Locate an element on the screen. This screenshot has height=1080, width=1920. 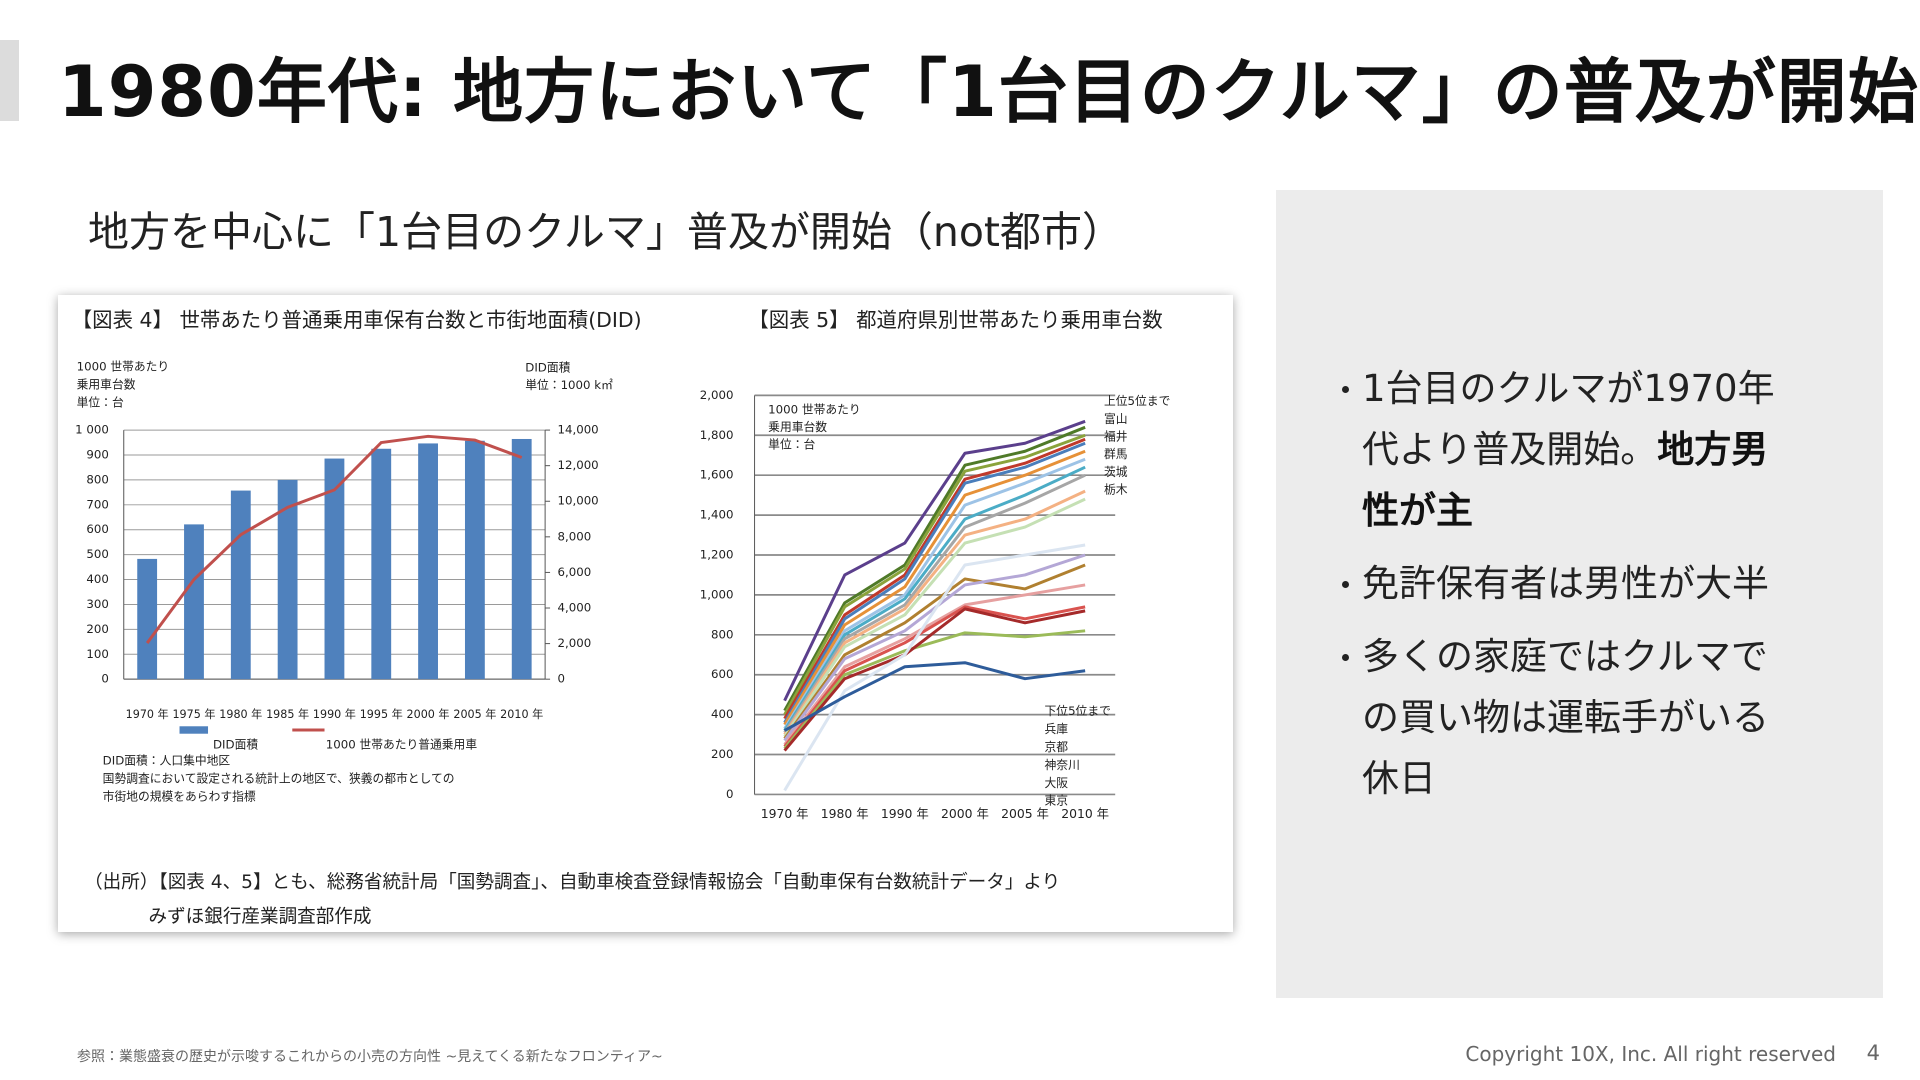
y-tick-label: 1,000 is located at coordinates (717, 594).